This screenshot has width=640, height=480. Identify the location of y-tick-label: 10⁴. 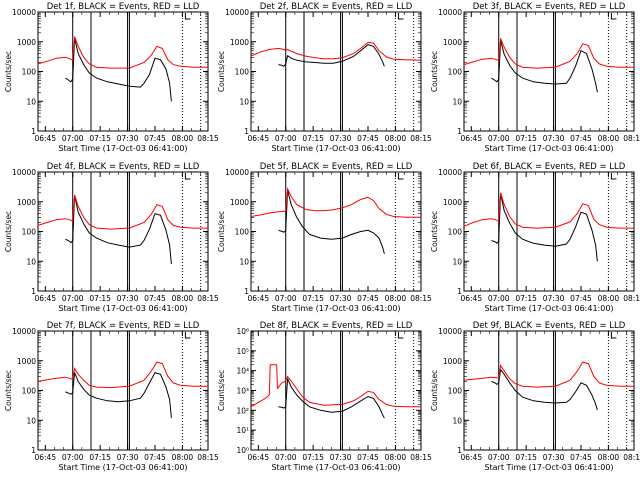
(242, 371).